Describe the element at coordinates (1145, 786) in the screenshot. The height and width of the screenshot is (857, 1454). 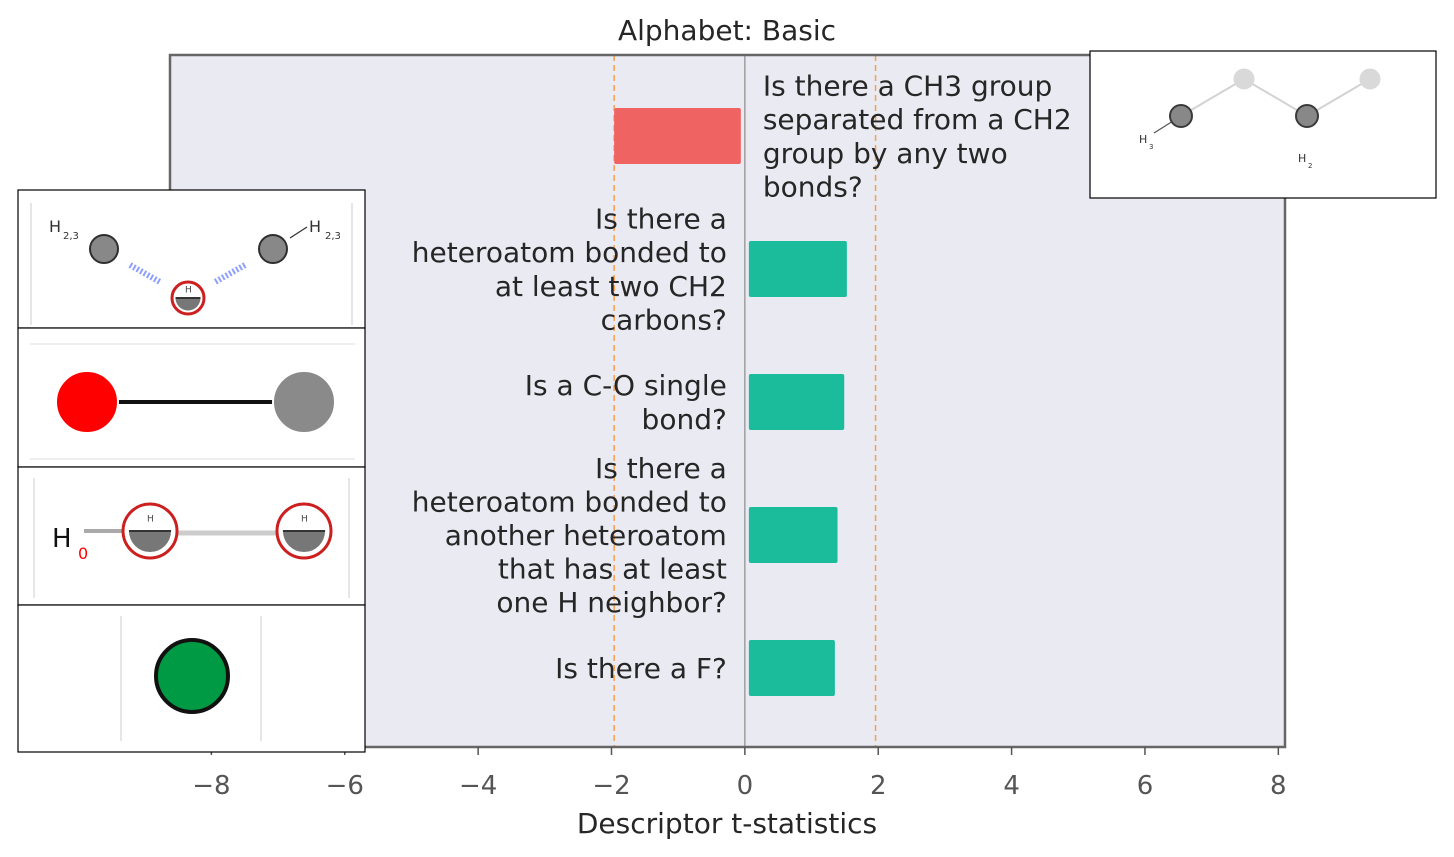
I see `x-tick-label: 6` at that location.